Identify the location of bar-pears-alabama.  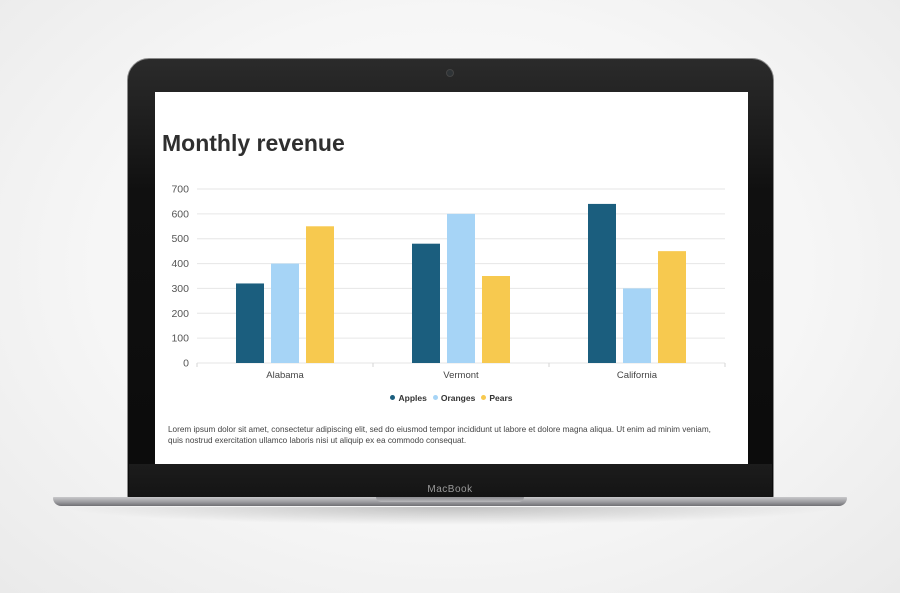
(320, 294).